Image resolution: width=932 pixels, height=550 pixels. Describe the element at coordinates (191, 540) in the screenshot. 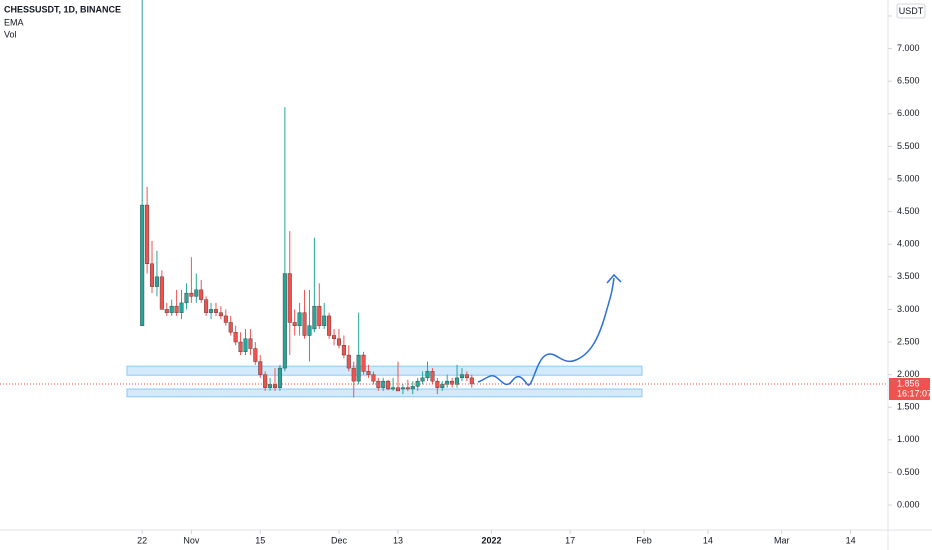

I see `x-tick-label: Nov` at that location.